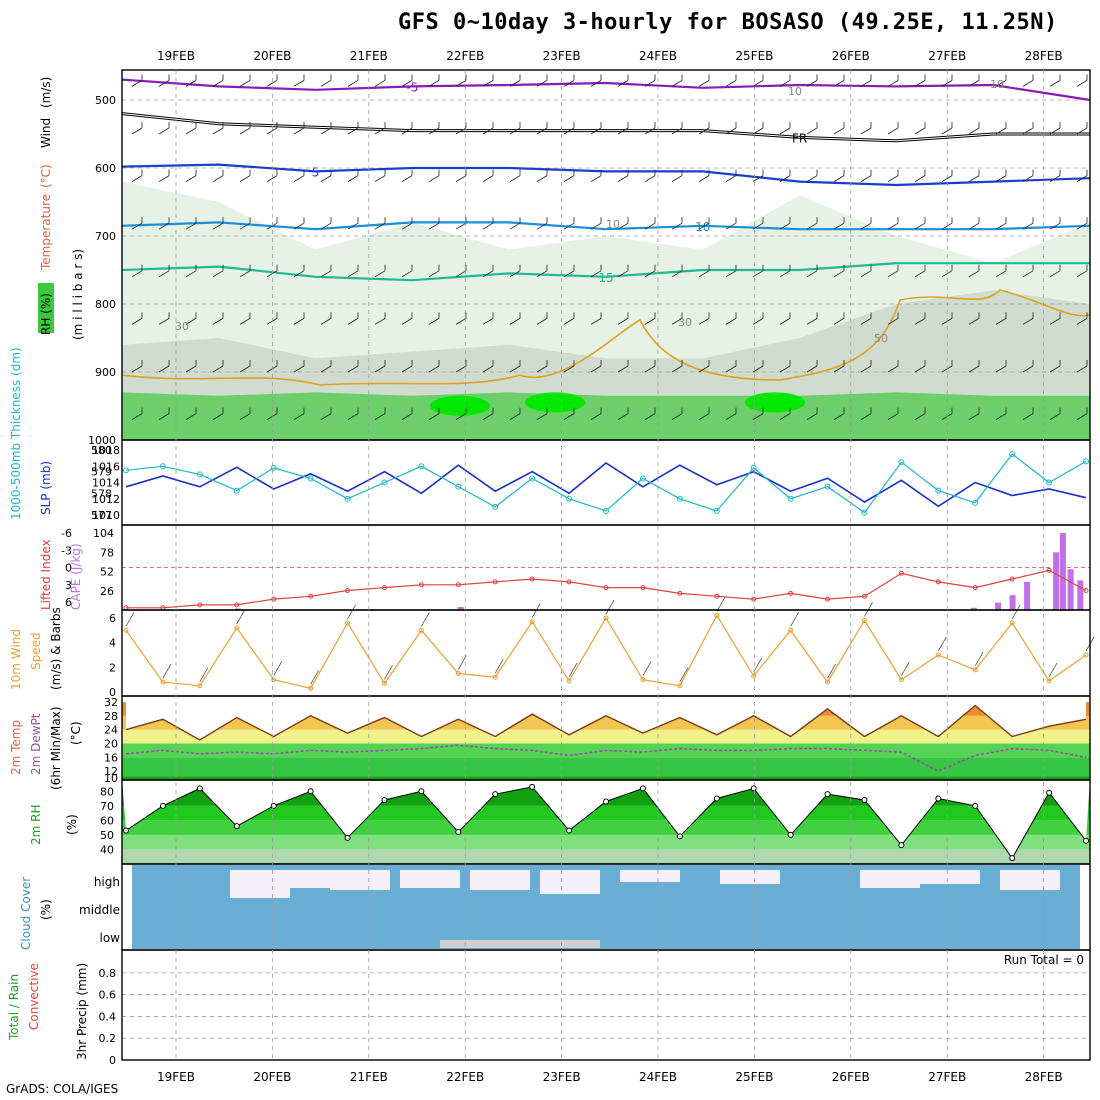 The image size is (1100, 1100). What do you see at coordinates (1044, 1077) in the screenshot?
I see `date-label-bottom: 28FEB` at bounding box center [1044, 1077].